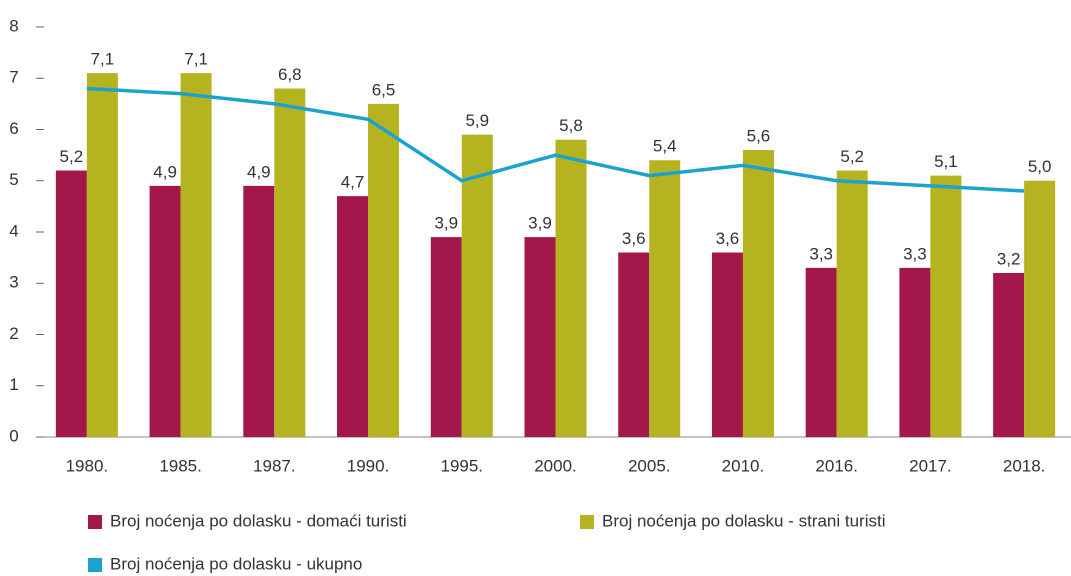 This screenshot has height=576, width=1071. What do you see at coordinates (236, 563) in the screenshot?
I see `legend-label: Broj noćenja po dolasku - ukupno` at bounding box center [236, 563].